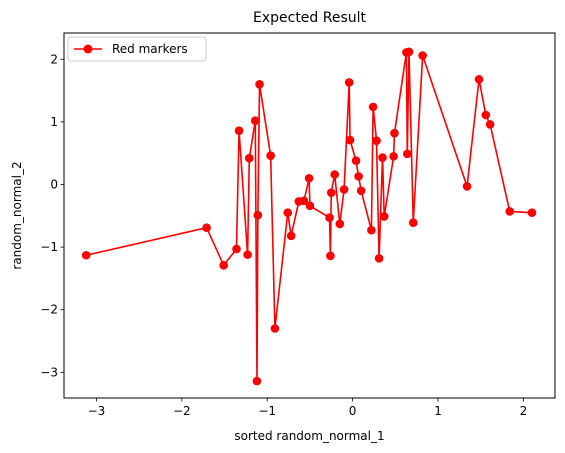  What do you see at coordinates (54, 122) in the screenshot?
I see `y-tick-label: 1` at bounding box center [54, 122].